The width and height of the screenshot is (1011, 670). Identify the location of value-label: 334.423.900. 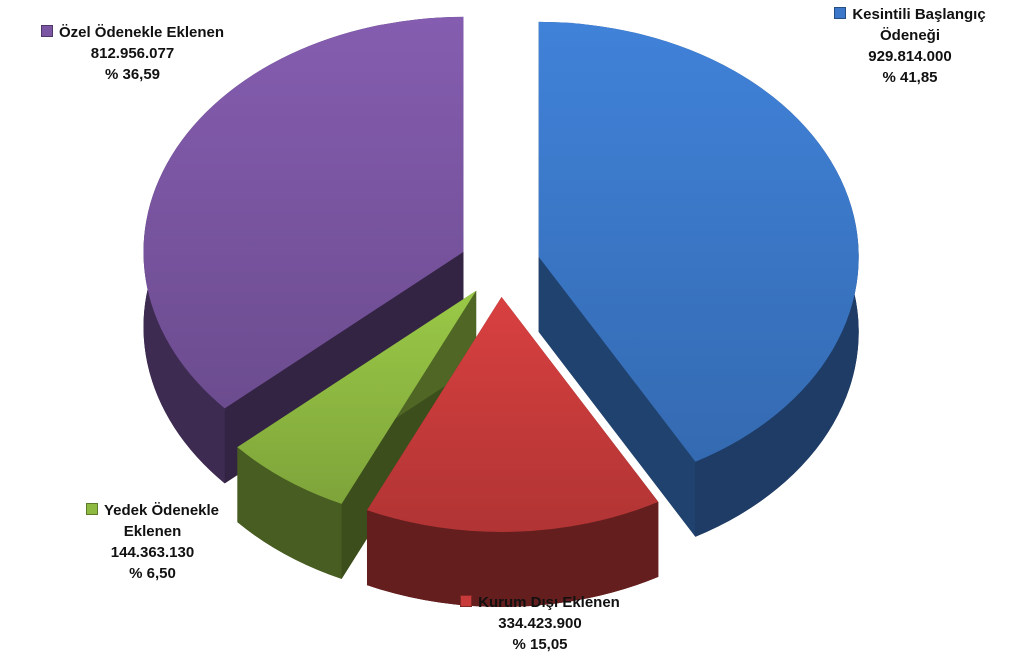
(540, 623).